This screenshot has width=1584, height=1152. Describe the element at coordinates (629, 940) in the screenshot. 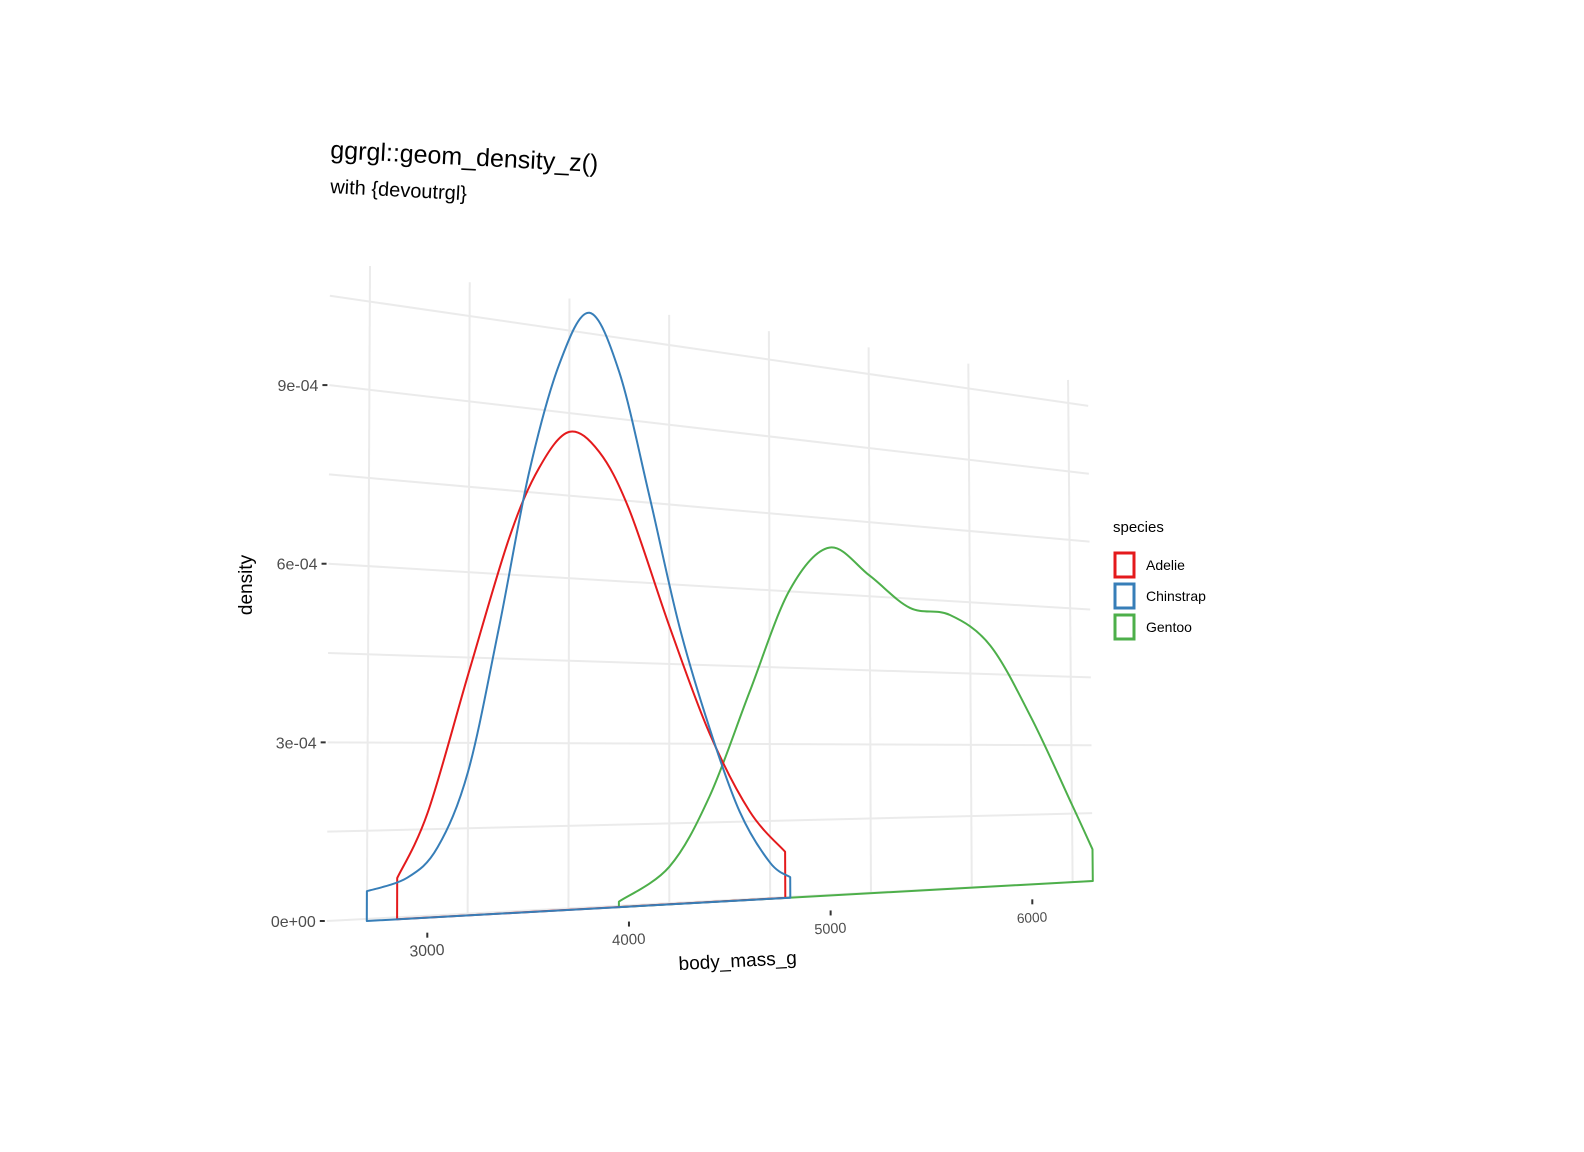

I see `x-tick-label: 4000` at that location.